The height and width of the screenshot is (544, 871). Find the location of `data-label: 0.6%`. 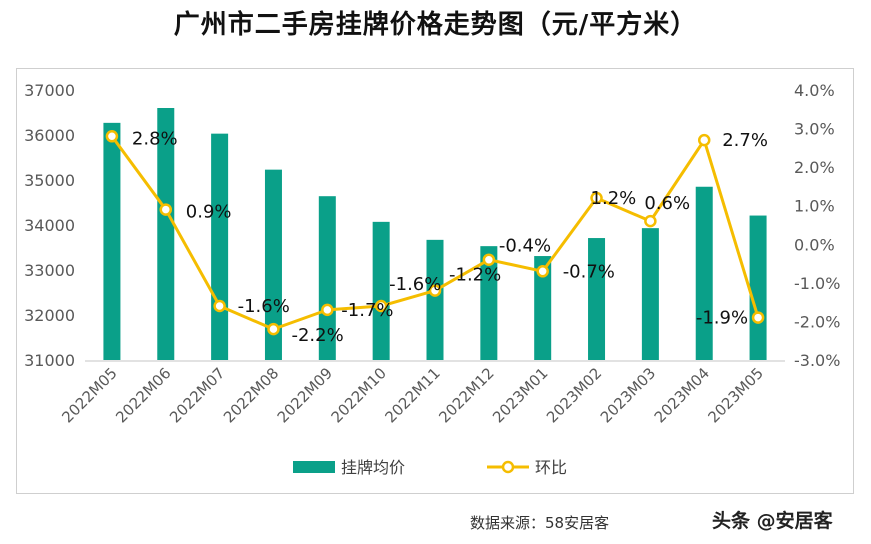

data-label: 0.6% is located at coordinates (667, 203).